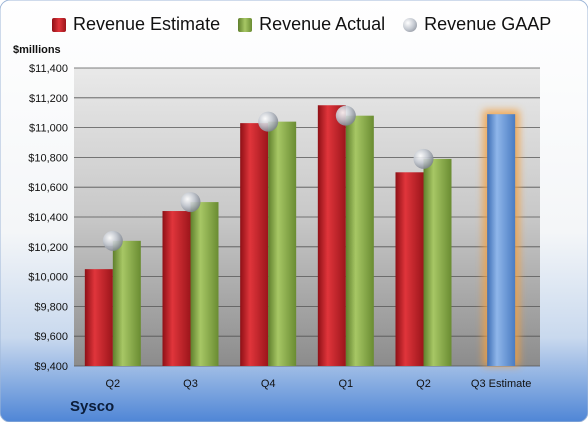  What do you see at coordinates (345, 384) in the screenshot?
I see `x-tick-label: Q1` at bounding box center [345, 384].